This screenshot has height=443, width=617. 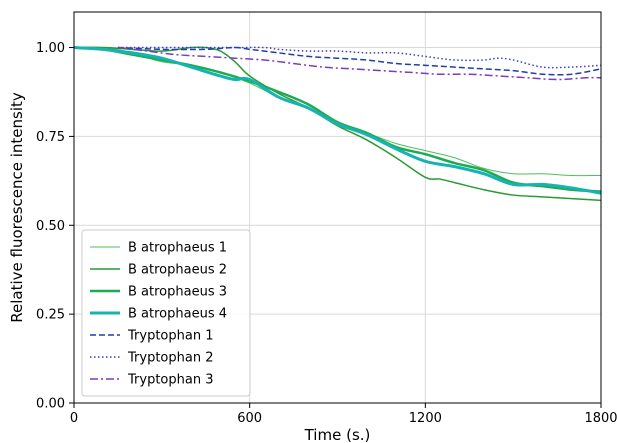 I want to click on x-axis-label: Time (s.), so click(x=337, y=434).